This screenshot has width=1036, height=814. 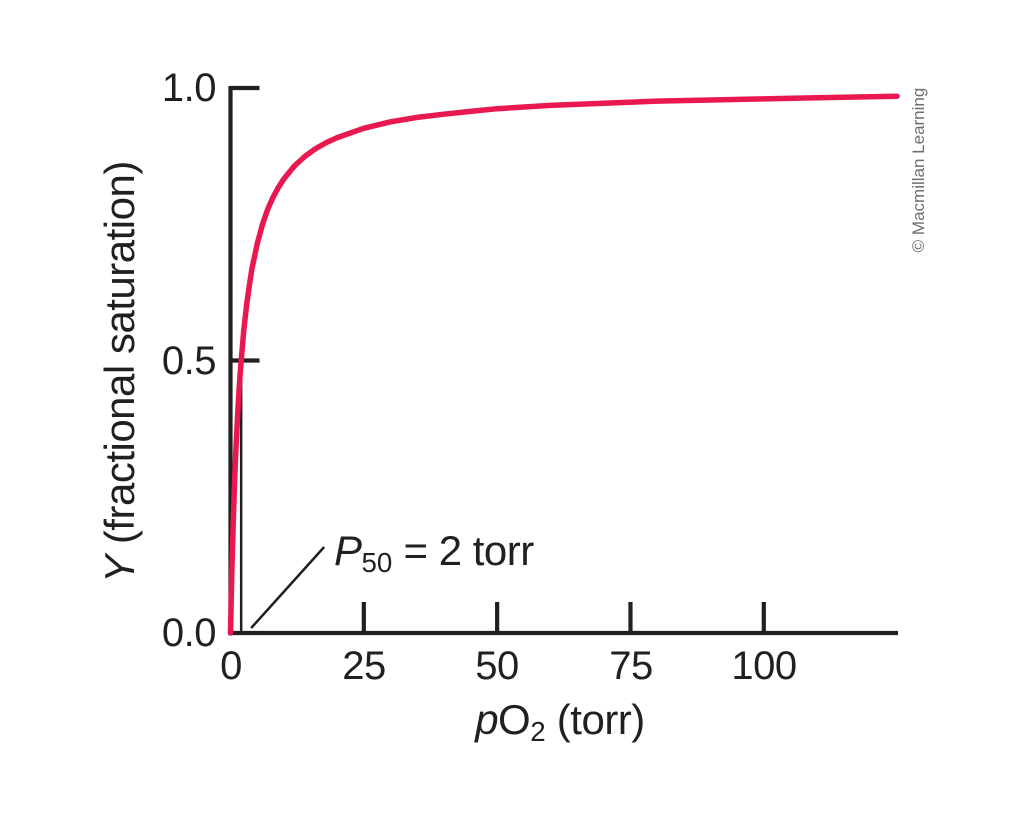 What do you see at coordinates (348, 550) in the screenshot?
I see `p50-symbol: P` at bounding box center [348, 550].